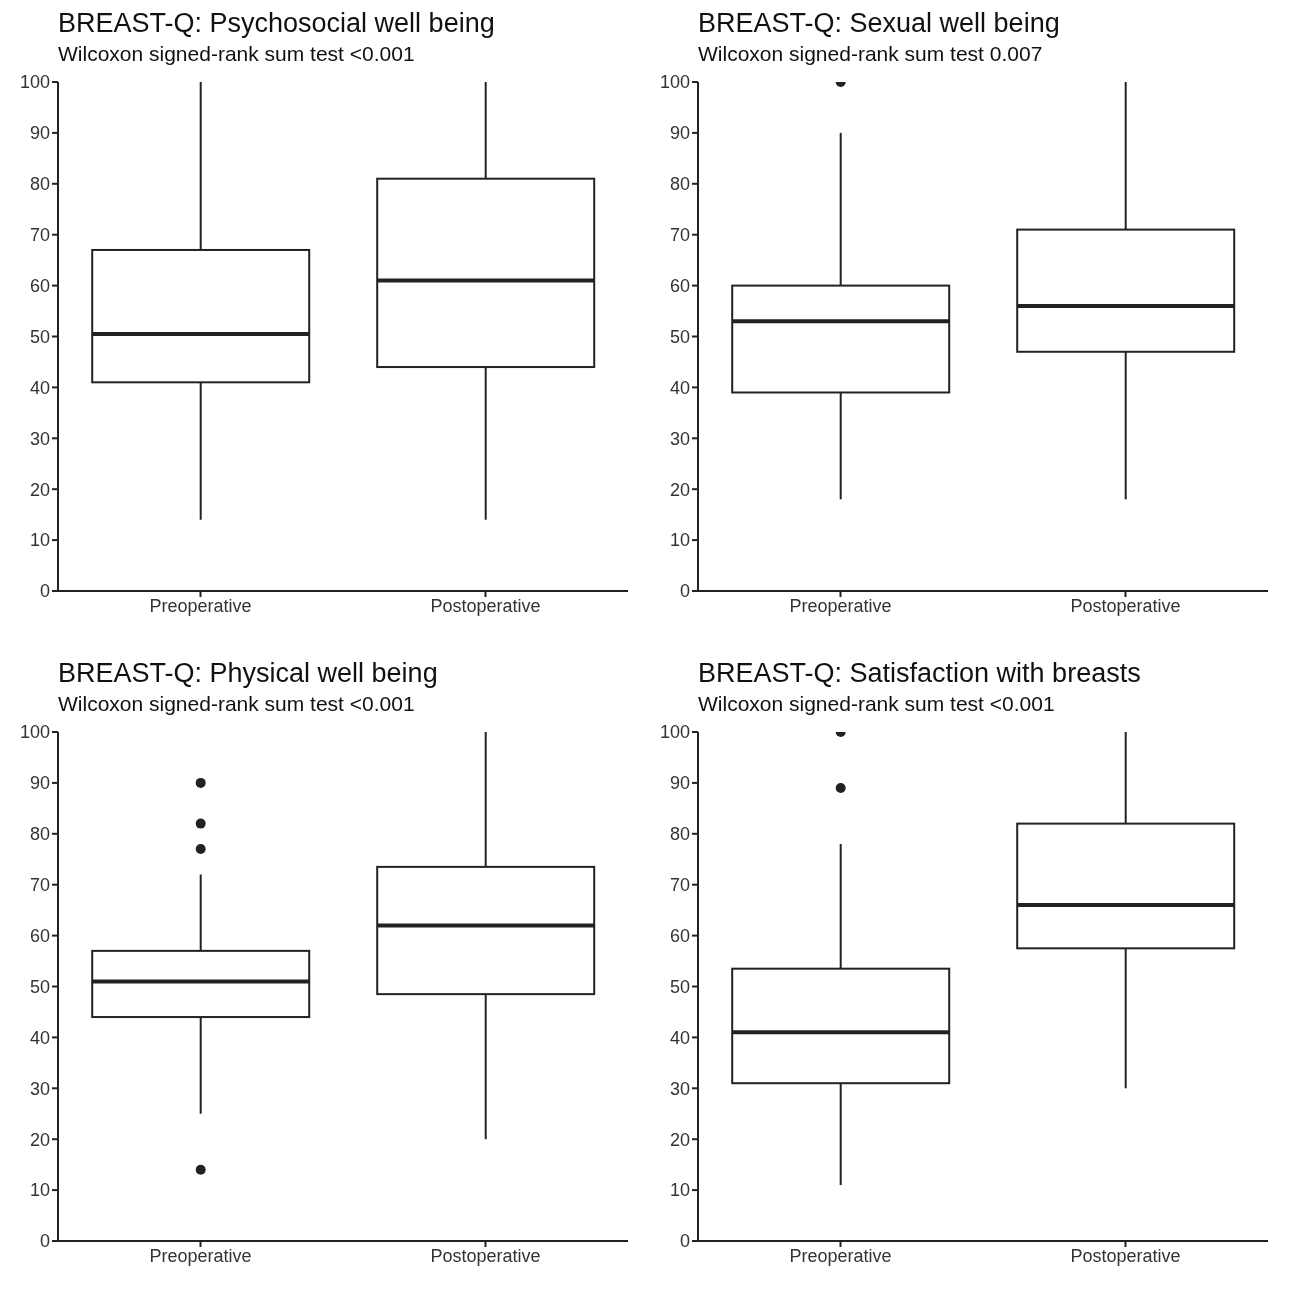  Describe the element at coordinates (920, 674) in the screenshot. I see `chart-title: BREAST-Q: Satisfaction with breasts` at that location.